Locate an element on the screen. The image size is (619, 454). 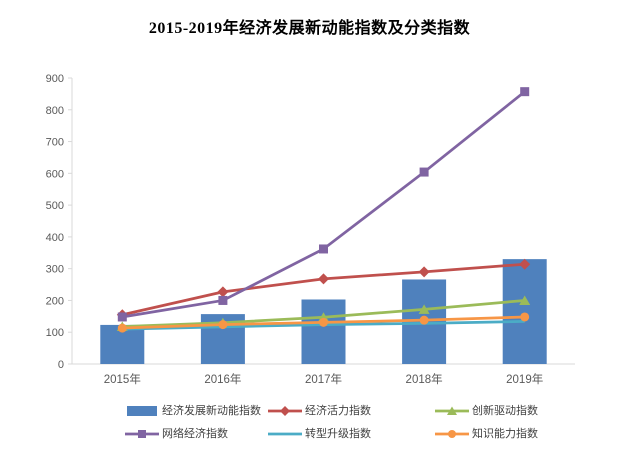
x-tick-label: 2016年 is located at coordinates (222, 379).